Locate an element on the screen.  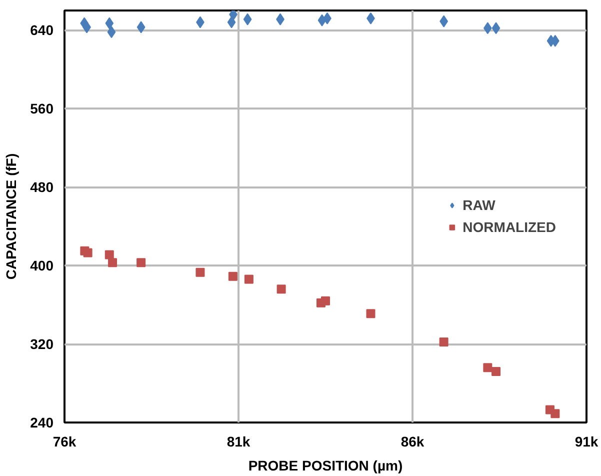
y-tick-label: 640 is located at coordinates (42, 30).